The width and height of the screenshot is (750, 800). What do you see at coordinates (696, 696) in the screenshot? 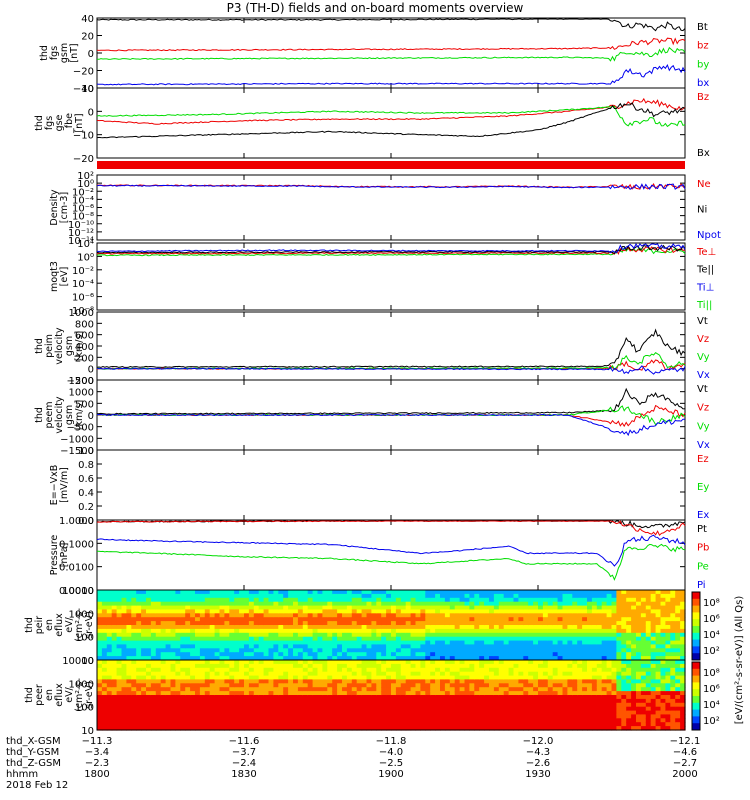
I see `colorbar-lower` at bounding box center [696, 696].